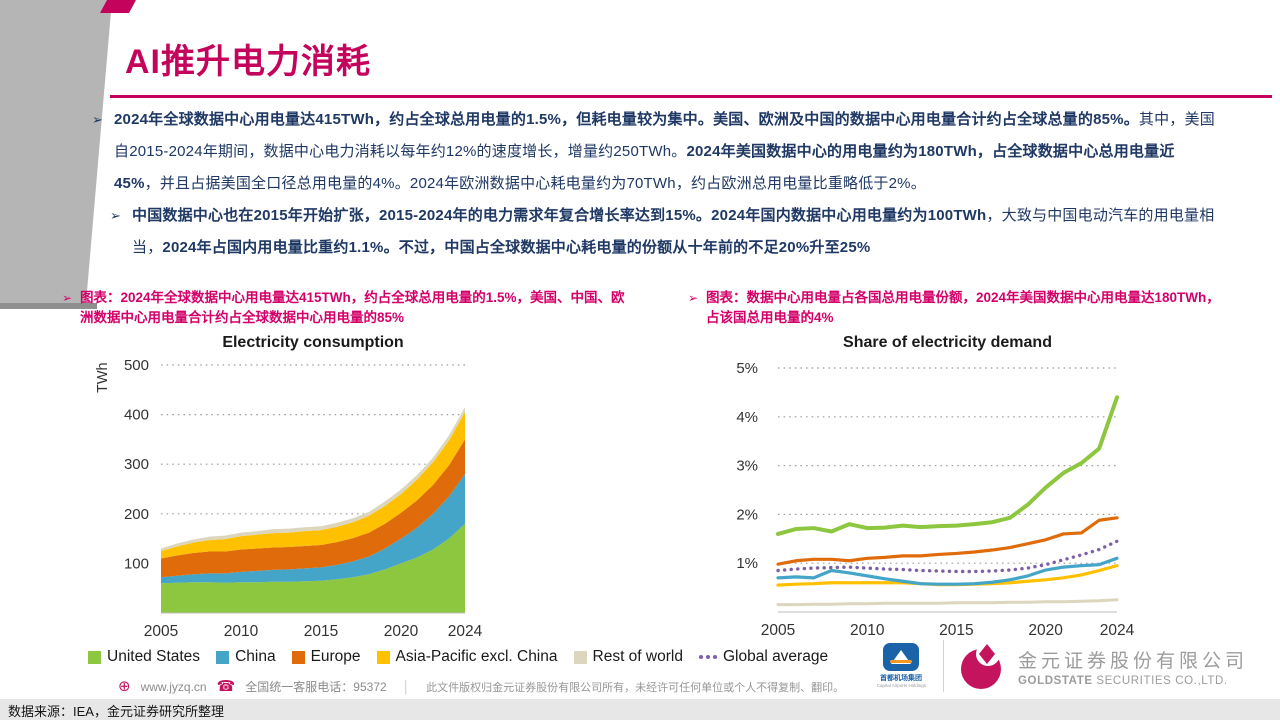  I want to click on copyright-disclaimer: 此文件版权归金元证券股份有限公司所有，未经许可任何单位或个人不得复制、翻印。, so click(635, 687).